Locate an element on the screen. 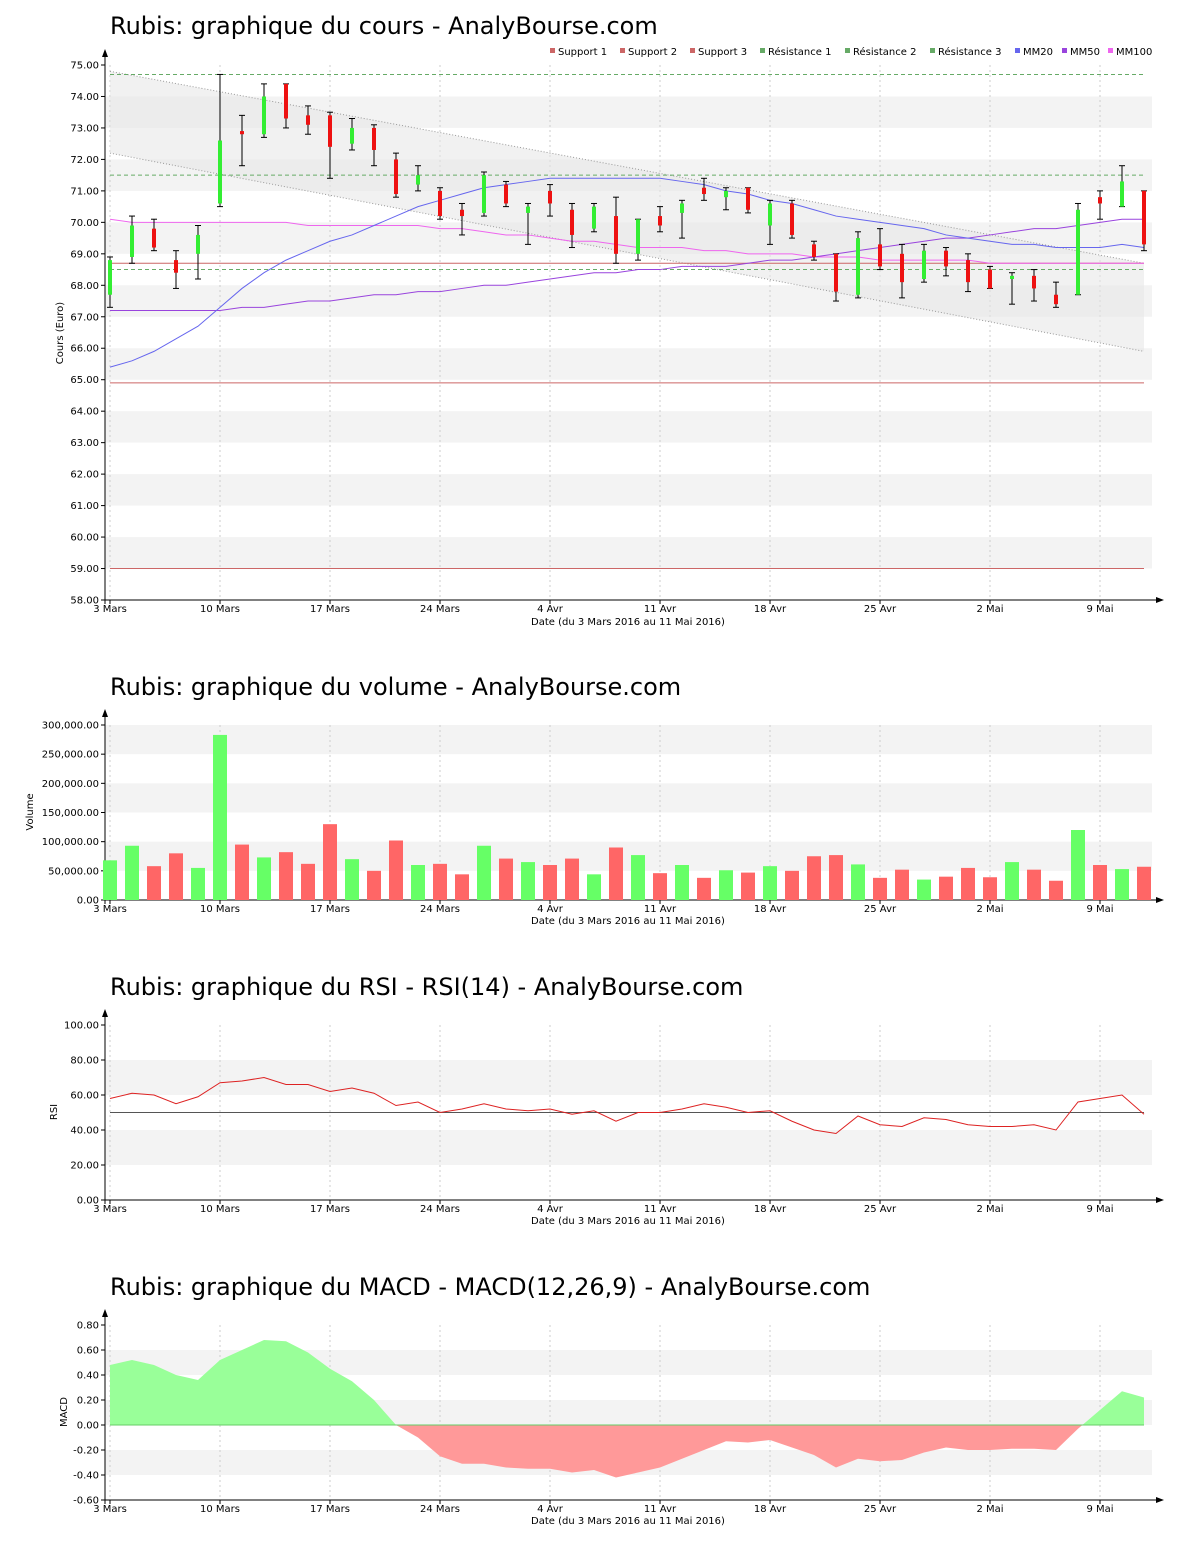 The height and width of the screenshot is (1550, 1200). legend-item-label: Support 3 is located at coordinates (722, 52).